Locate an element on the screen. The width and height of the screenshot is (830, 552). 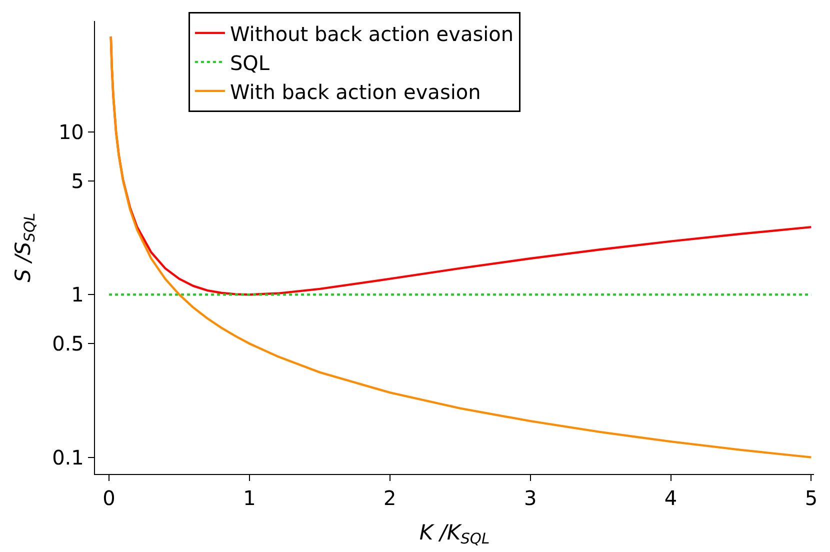
y-tick-label: 0.1 is located at coordinates (68, 457).